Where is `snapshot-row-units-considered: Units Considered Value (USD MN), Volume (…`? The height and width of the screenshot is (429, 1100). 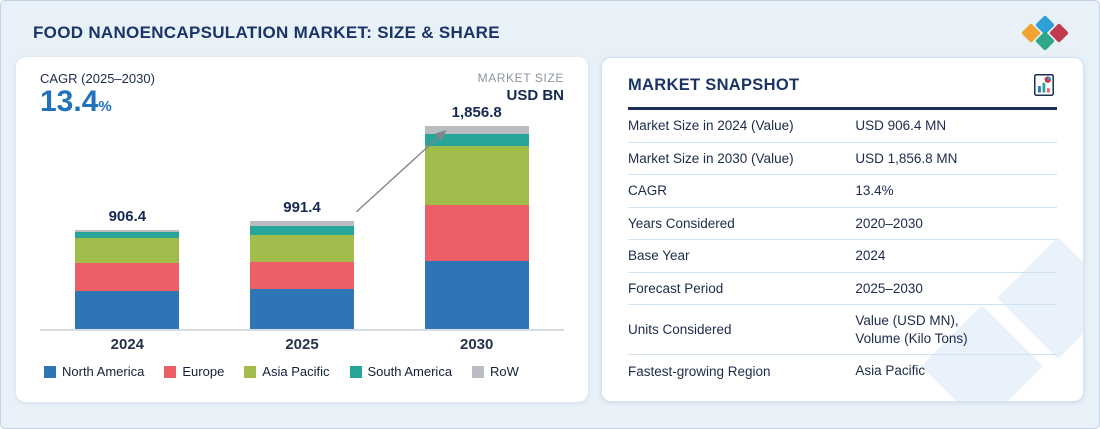 snapshot-row-units-considered: Units Considered Value (USD MN), Volume (… is located at coordinates (842, 330).